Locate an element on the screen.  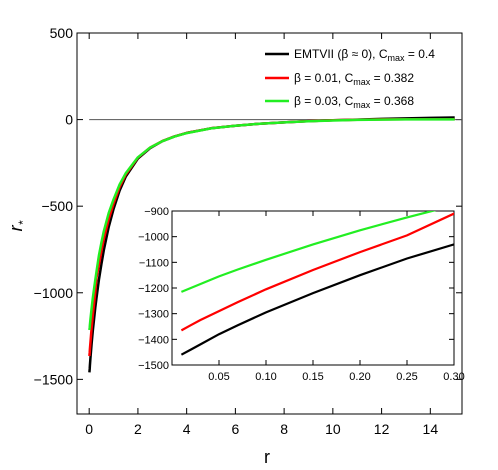
inset-x-tick-label-2: 0.15 is located at coordinates (312, 377).